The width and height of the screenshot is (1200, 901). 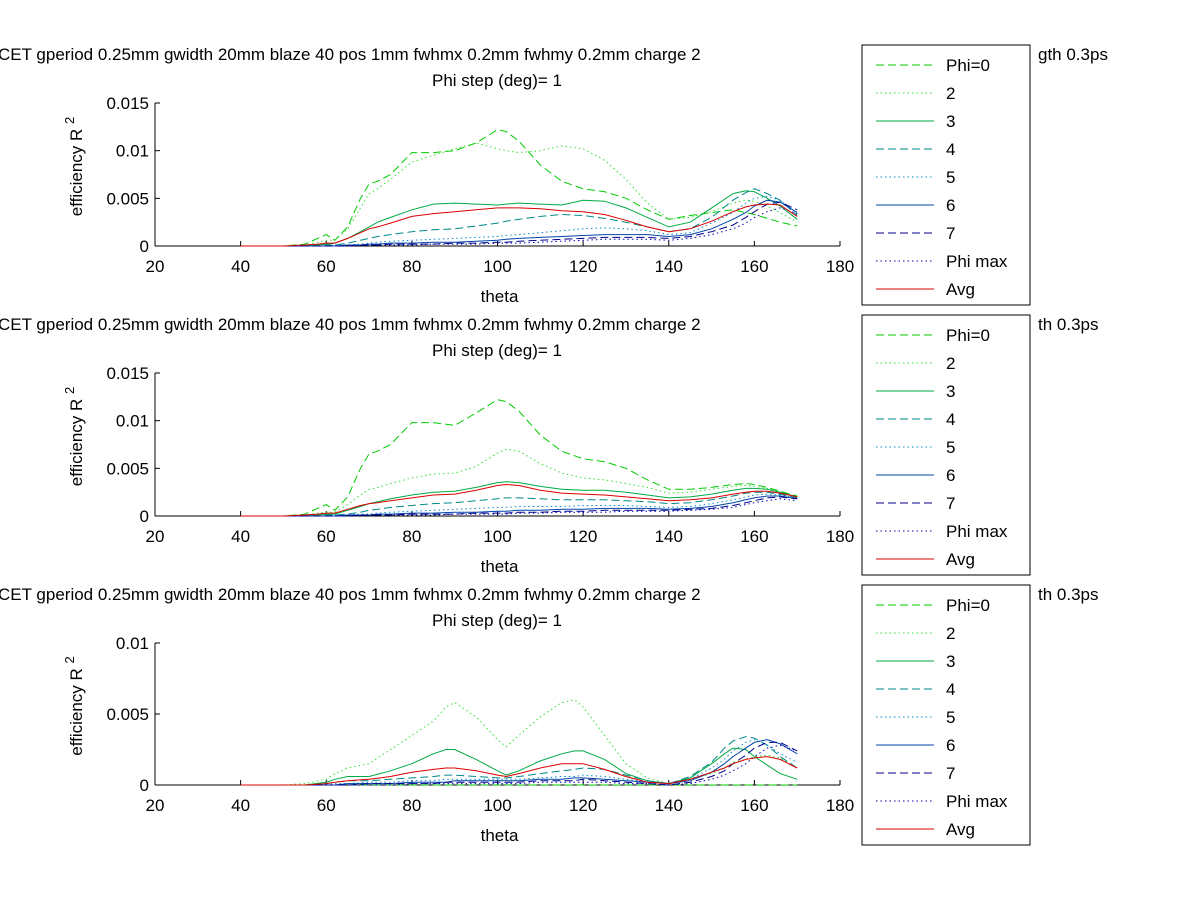 I want to click on chart-title-tail: gth 0.3ps, so click(x=1073, y=54).